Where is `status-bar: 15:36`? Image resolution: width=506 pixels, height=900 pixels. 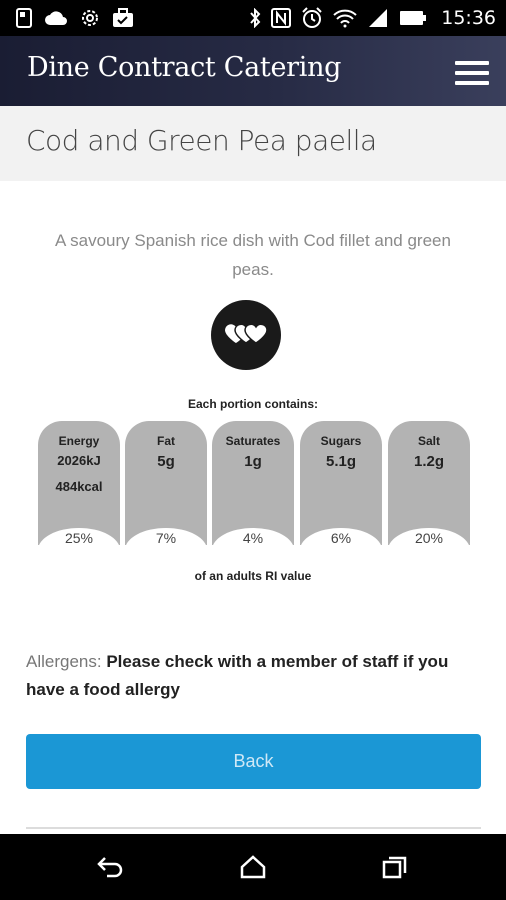
status-bar: 15:36 is located at coordinates (253, 18).